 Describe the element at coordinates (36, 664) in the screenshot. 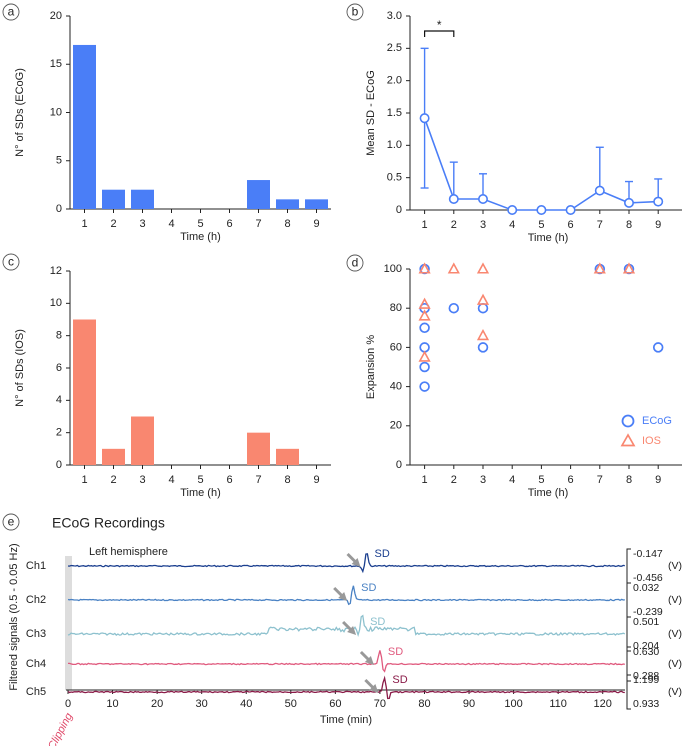

I see `channel-label: Ch4` at that location.